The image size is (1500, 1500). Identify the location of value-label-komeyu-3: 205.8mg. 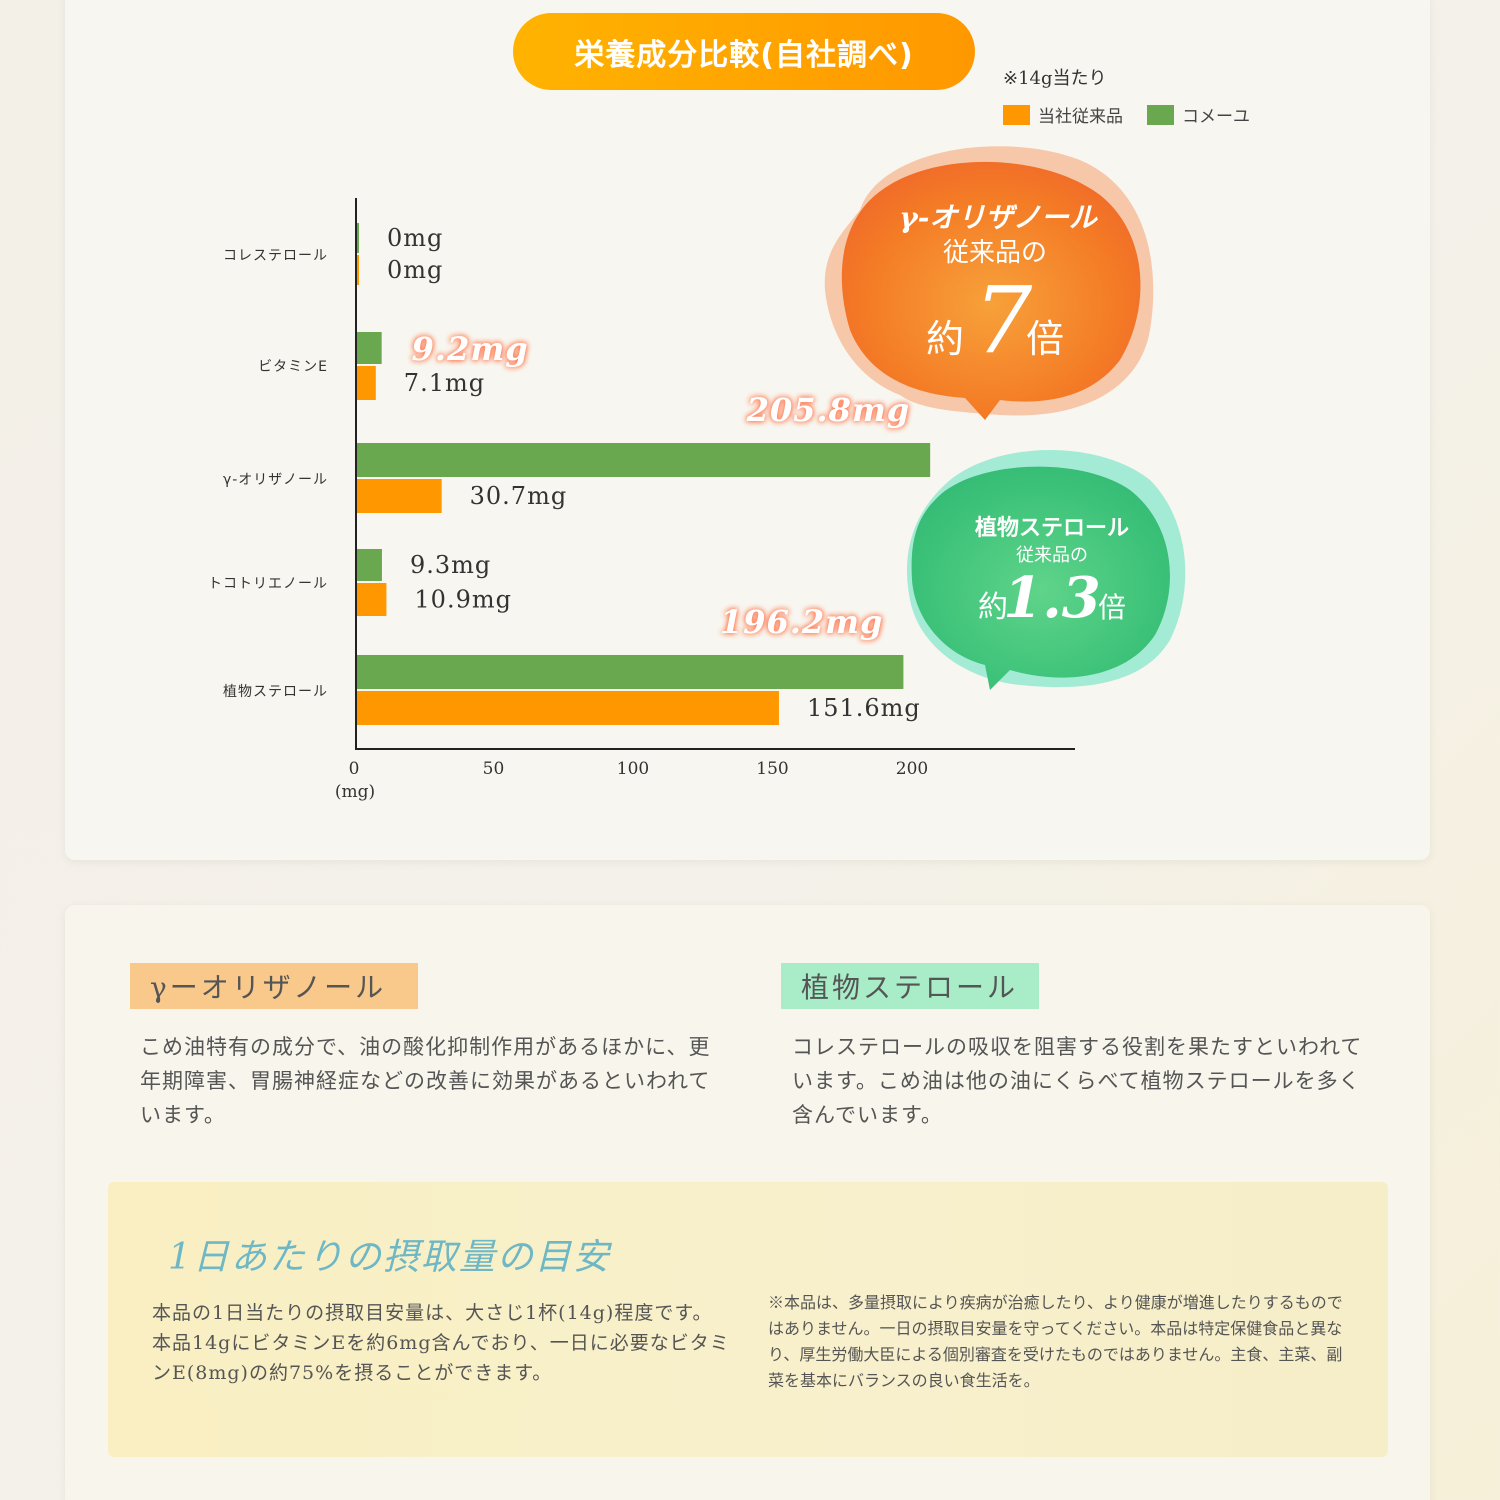
(828, 410).